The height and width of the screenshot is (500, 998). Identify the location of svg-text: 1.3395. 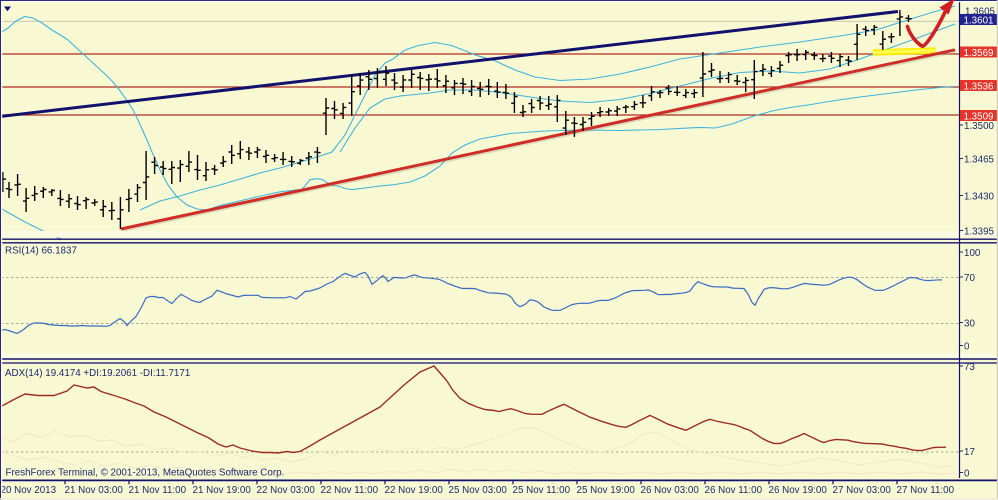
(979, 232).